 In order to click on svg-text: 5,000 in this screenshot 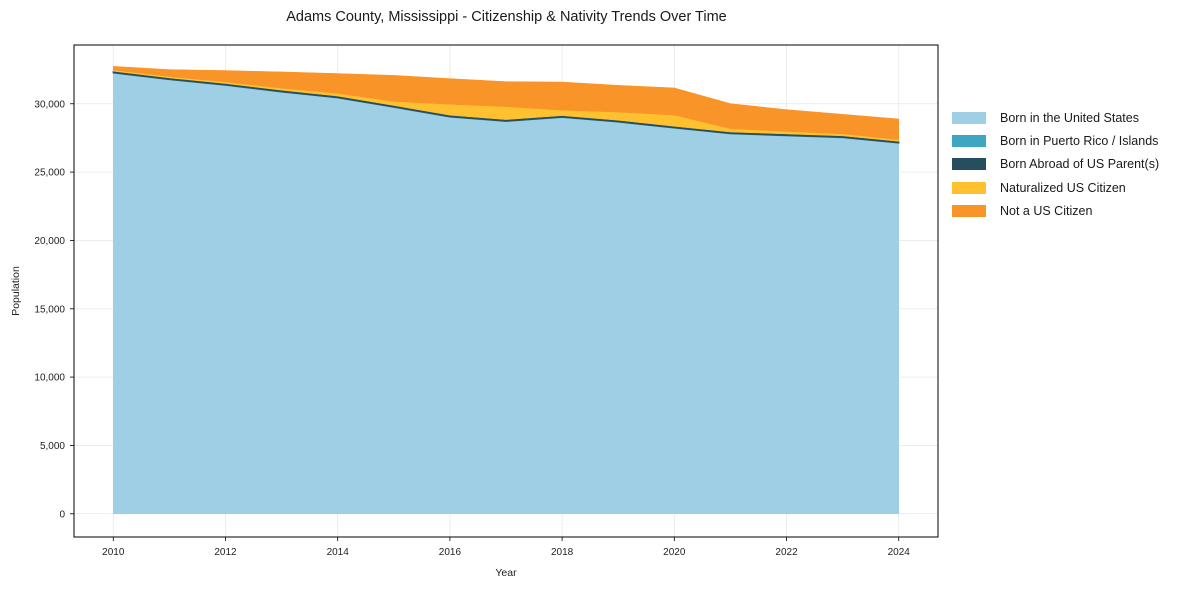, I will do `click(52, 446)`.